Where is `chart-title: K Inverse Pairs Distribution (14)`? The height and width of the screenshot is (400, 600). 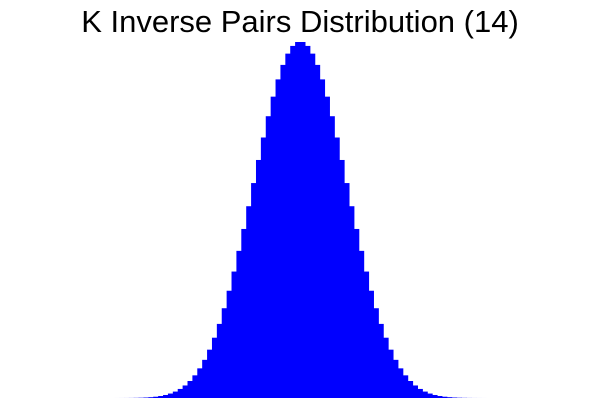
chart-title: K Inverse Pairs Distribution (14) is located at coordinates (300, 21).